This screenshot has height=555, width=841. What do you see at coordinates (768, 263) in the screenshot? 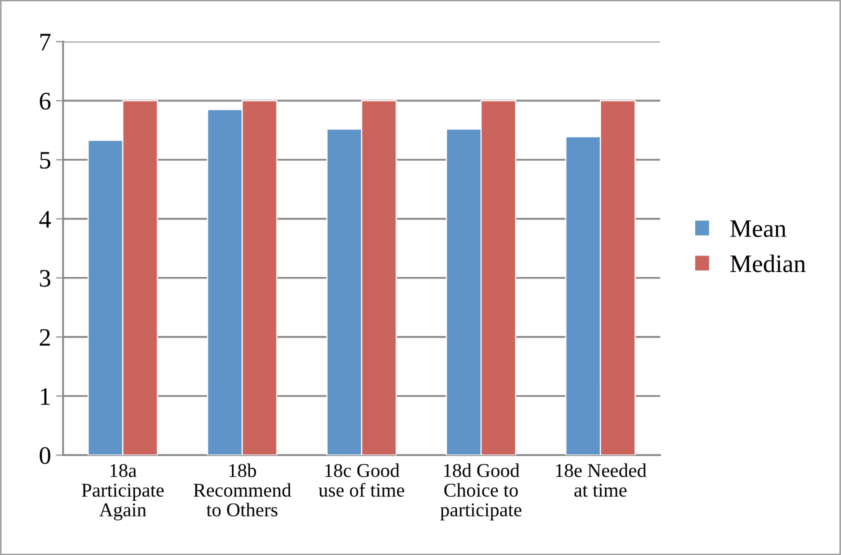
I see `legend-label: Median` at bounding box center [768, 263].